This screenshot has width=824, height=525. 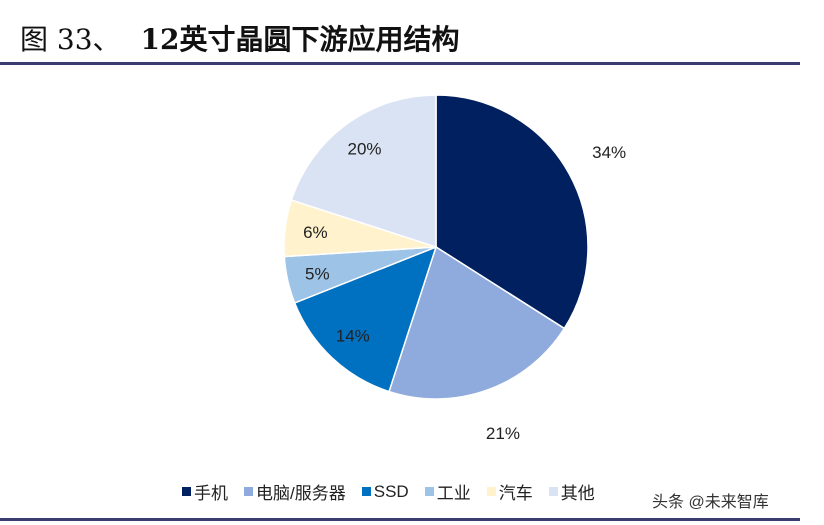 I want to click on data-label-2: 14%, so click(x=353, y=336).